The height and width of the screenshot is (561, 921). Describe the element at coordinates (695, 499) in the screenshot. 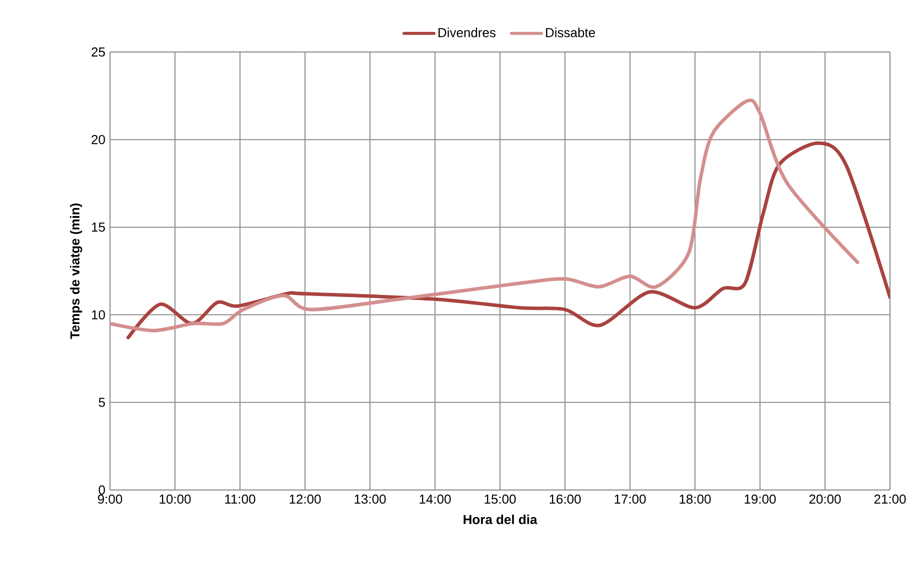

I see `x-tick-label: 18:00` at that location.